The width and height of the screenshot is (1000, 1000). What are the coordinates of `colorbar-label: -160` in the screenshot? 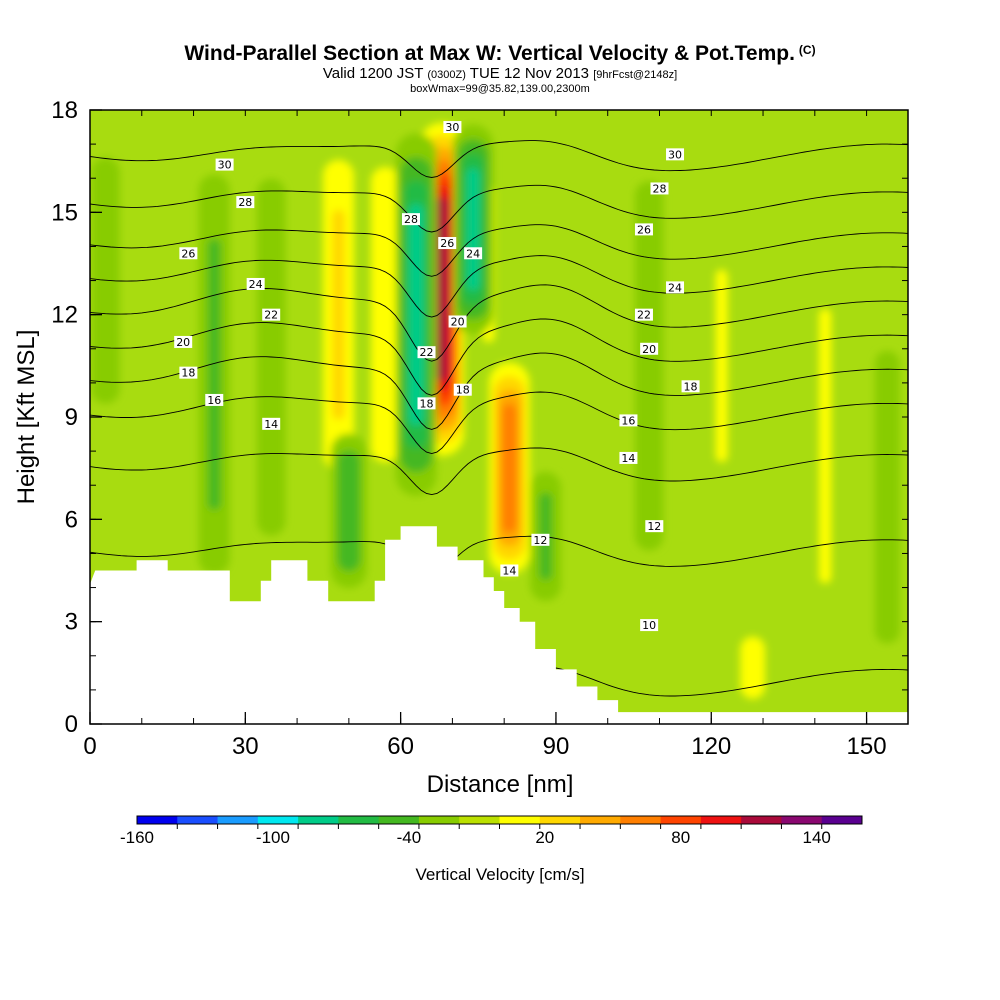 It's located at (137, 837).